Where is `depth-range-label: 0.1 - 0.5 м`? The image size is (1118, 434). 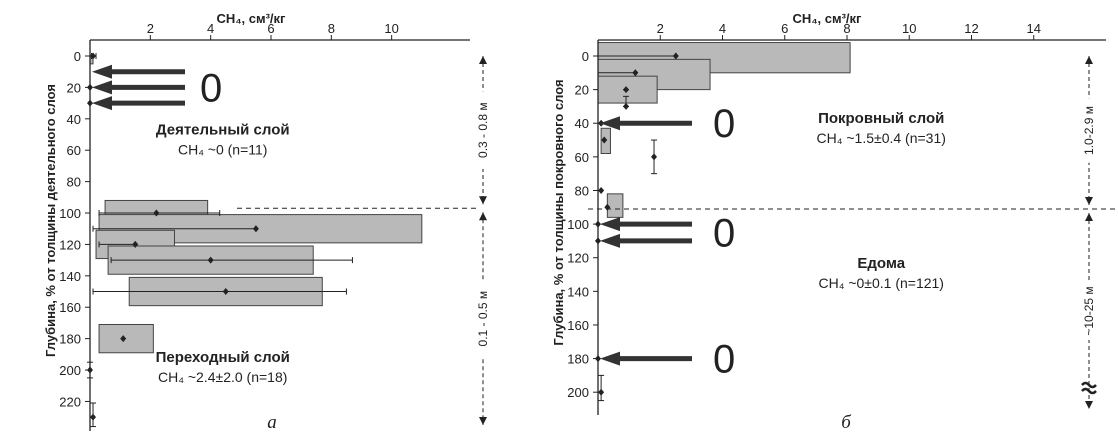
depth-range-label: 0.1 - 0.5 м is located at coordinates (483, 319).